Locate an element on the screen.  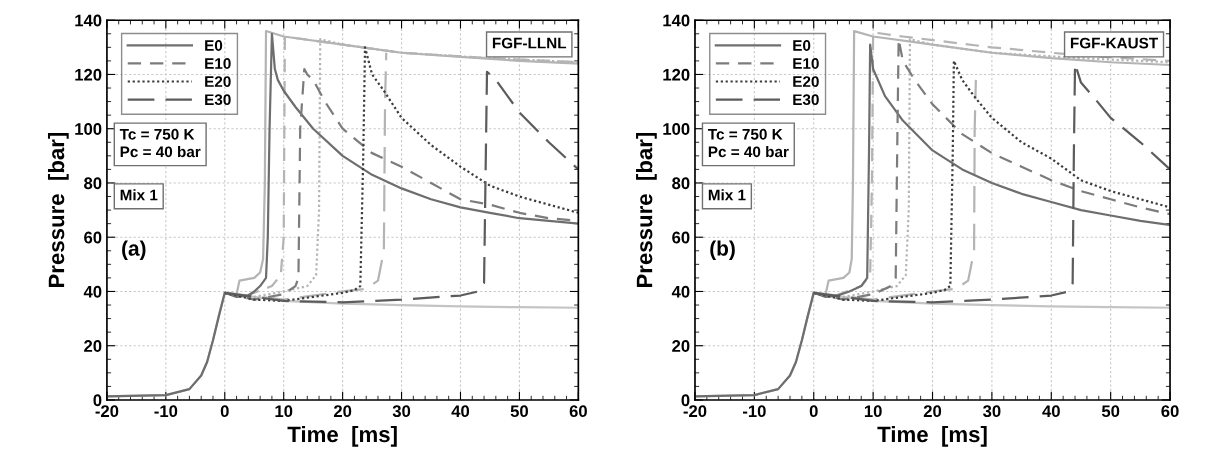
annotation: (b) is located at coordinates (722, 250).